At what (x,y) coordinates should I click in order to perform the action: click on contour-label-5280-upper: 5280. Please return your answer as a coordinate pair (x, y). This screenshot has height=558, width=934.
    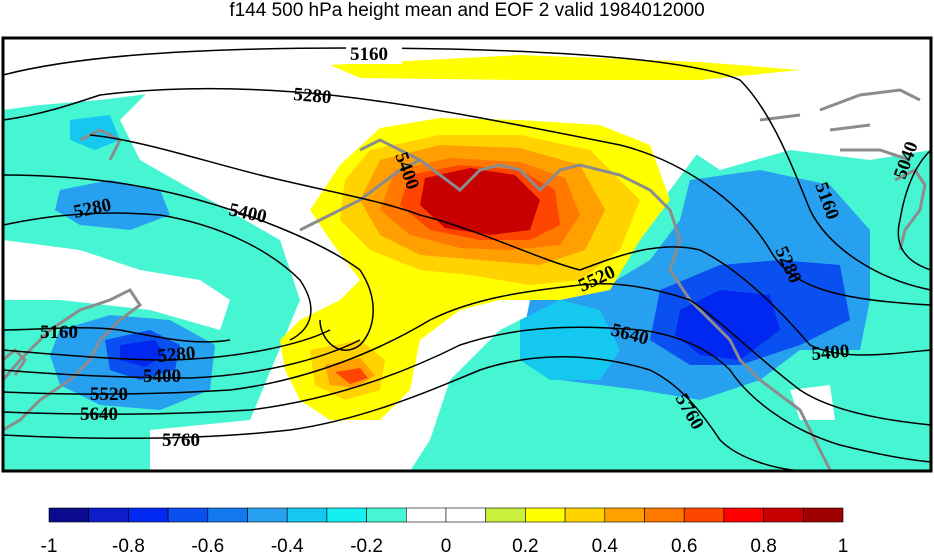
    Looking at the image, I should click on (313, 96).